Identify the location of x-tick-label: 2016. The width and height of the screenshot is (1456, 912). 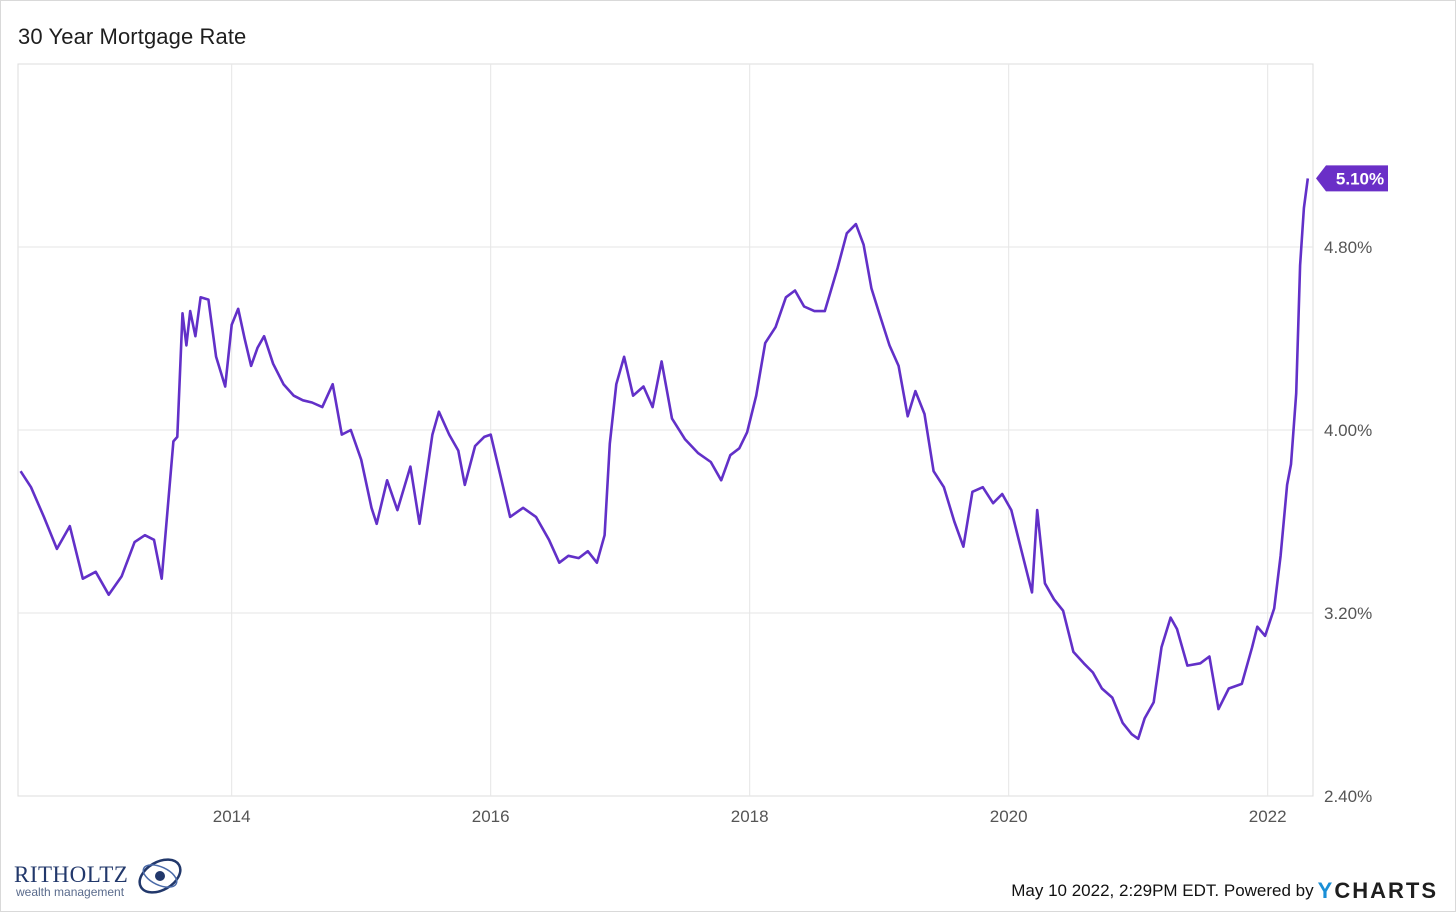
(491, 816).